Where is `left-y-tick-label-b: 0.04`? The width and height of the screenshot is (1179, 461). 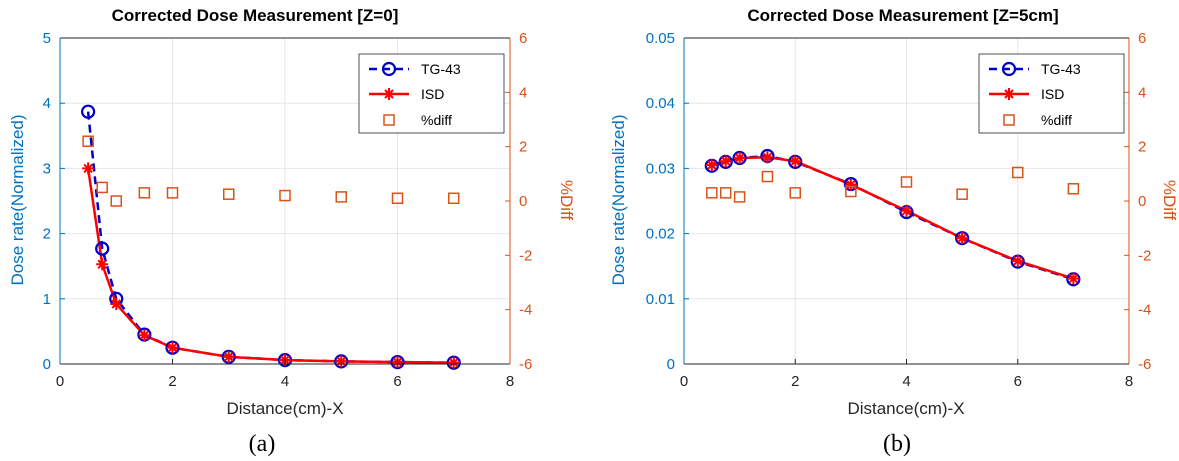
left-y-tick-label-b: 0.04 is located at coordinates (660, 103).